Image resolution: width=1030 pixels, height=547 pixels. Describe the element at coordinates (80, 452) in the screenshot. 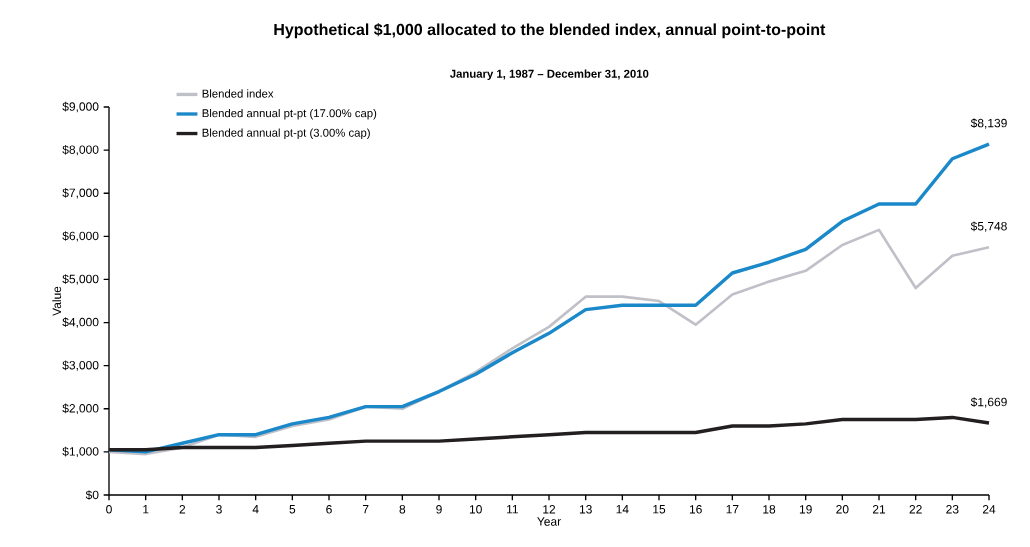

I see `y-tick-label: $1,000` at that location.